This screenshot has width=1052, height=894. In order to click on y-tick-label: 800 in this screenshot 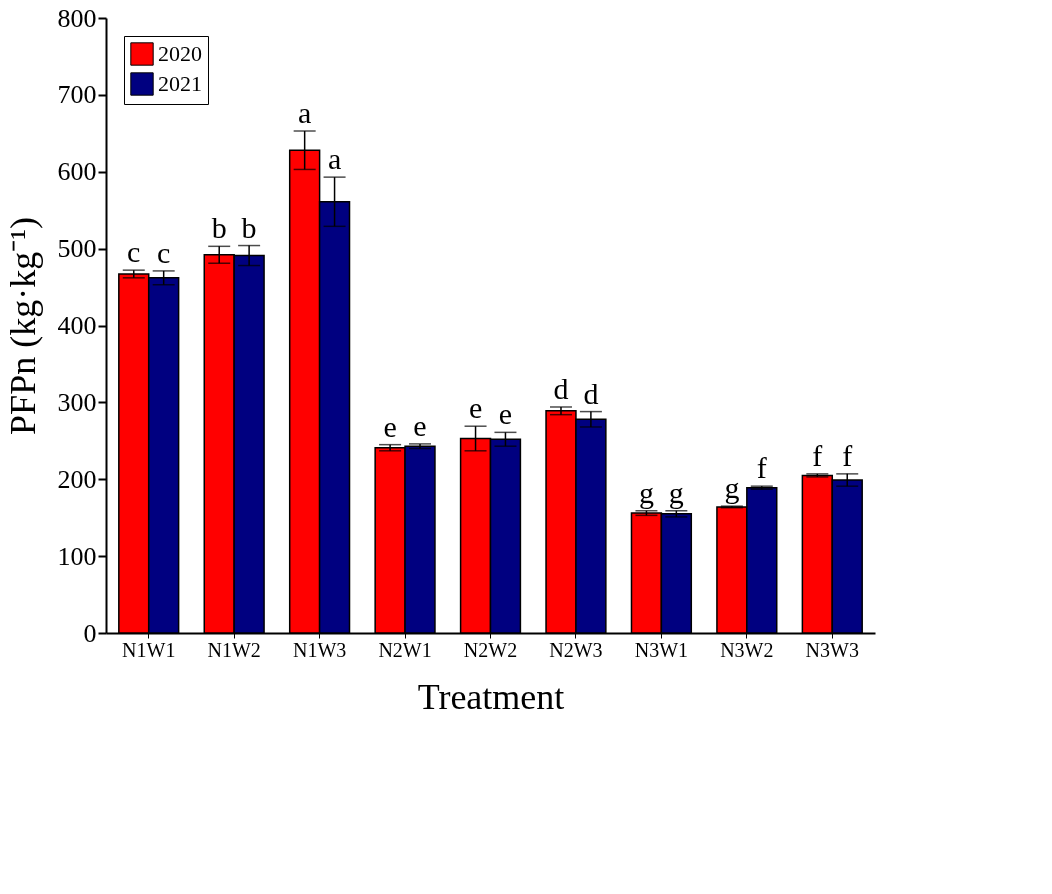, I will do `click(77, 18)`.